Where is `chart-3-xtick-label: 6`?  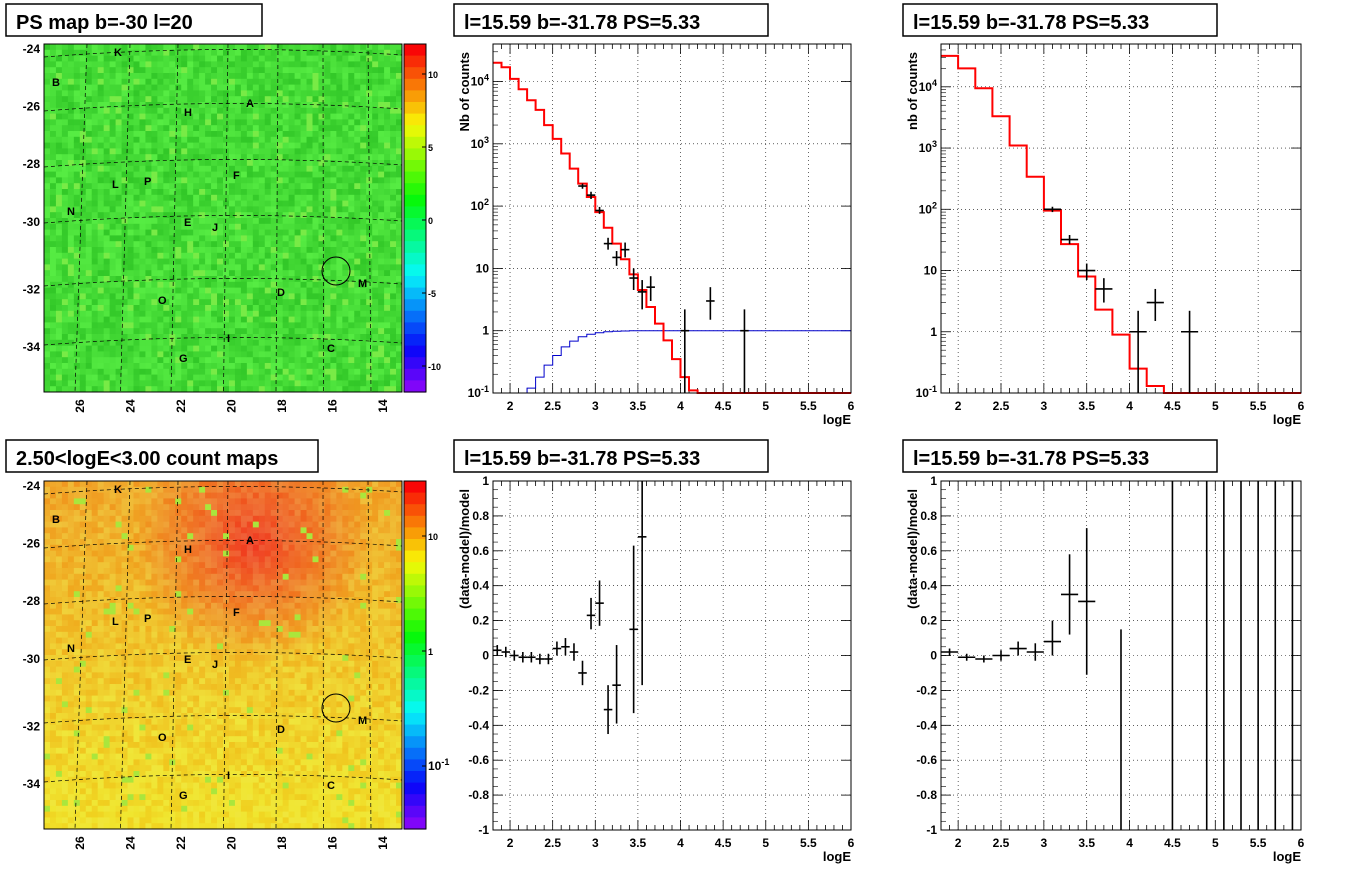 chart-3-xtick-label: 6 is located at coordinates (851, 843).